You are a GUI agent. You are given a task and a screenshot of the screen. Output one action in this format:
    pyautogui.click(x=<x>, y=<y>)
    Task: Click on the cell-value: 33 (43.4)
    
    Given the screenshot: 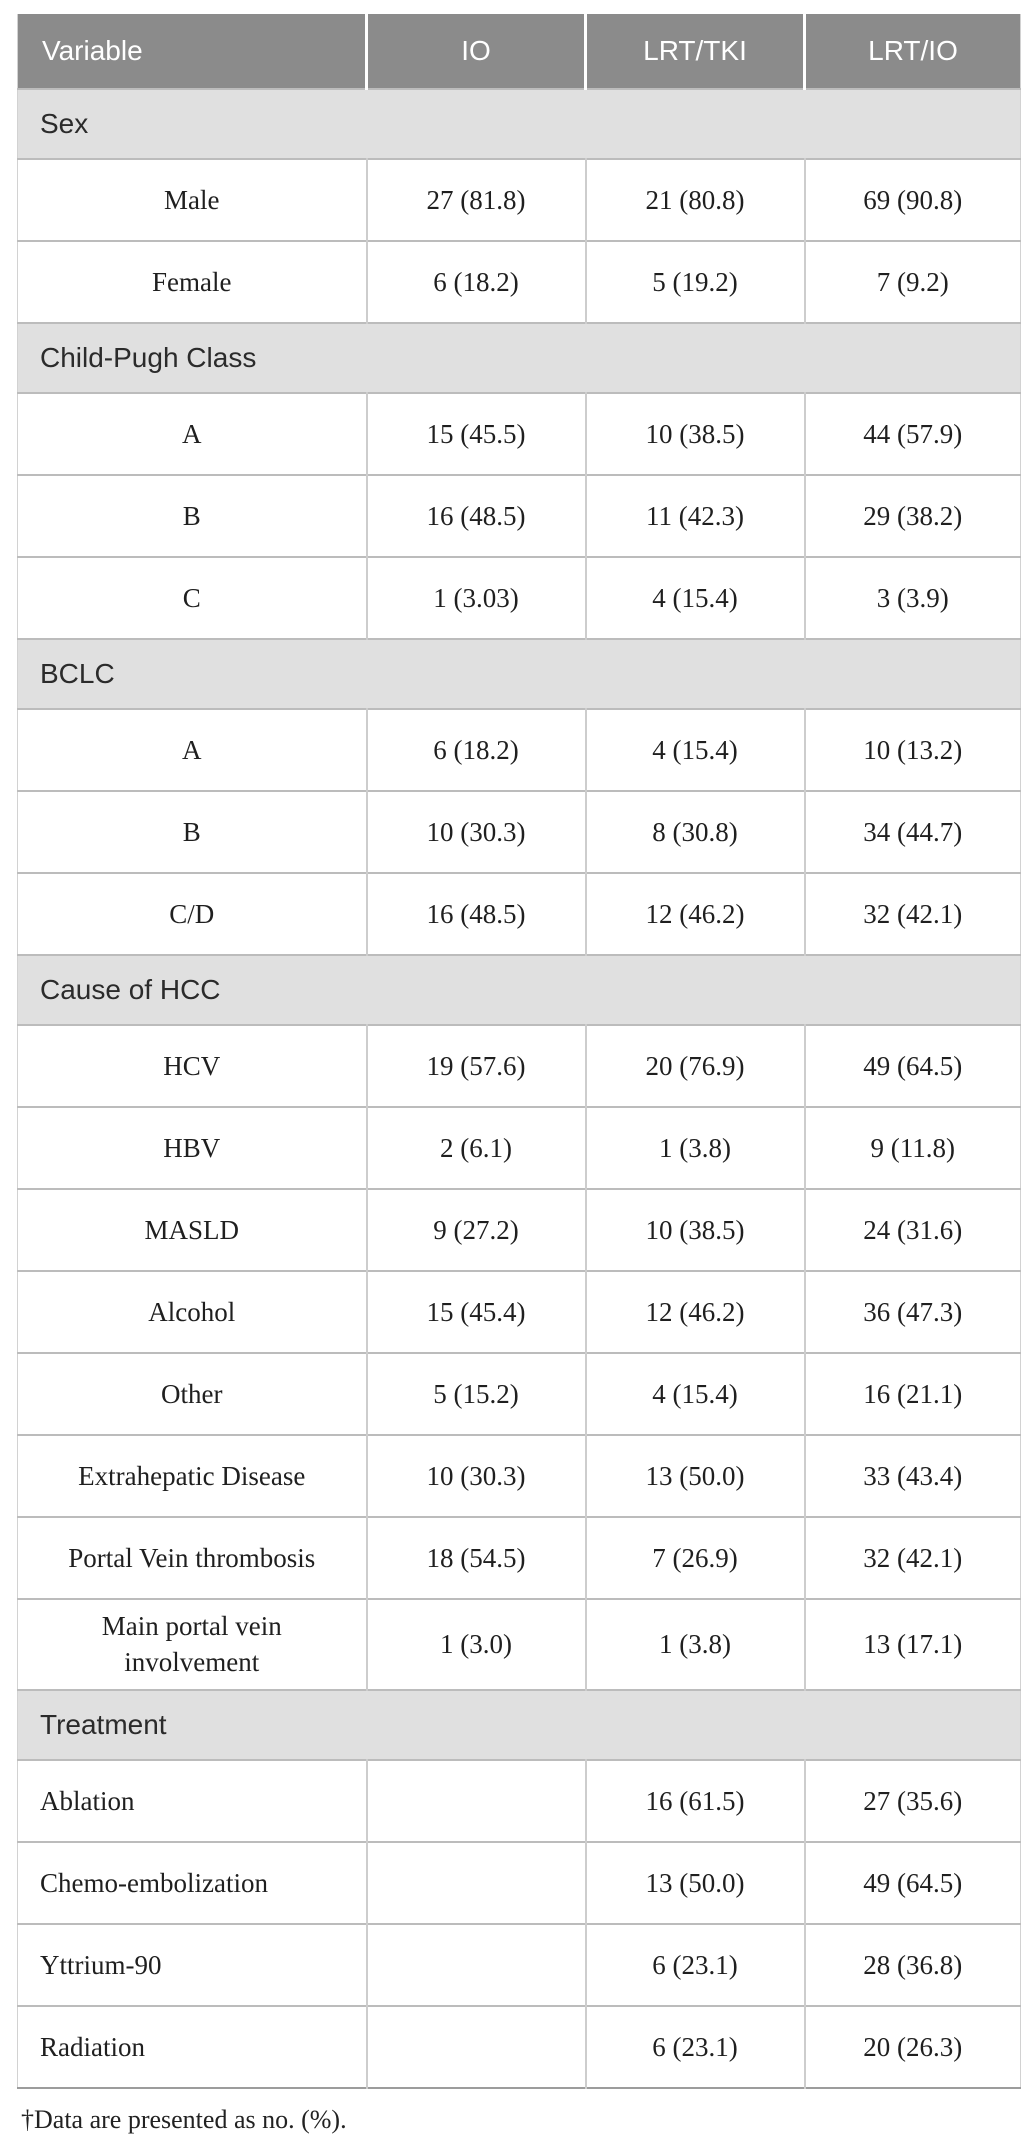 What is the action you would take?
    pyautogui.click(x=912, y=1476)
    